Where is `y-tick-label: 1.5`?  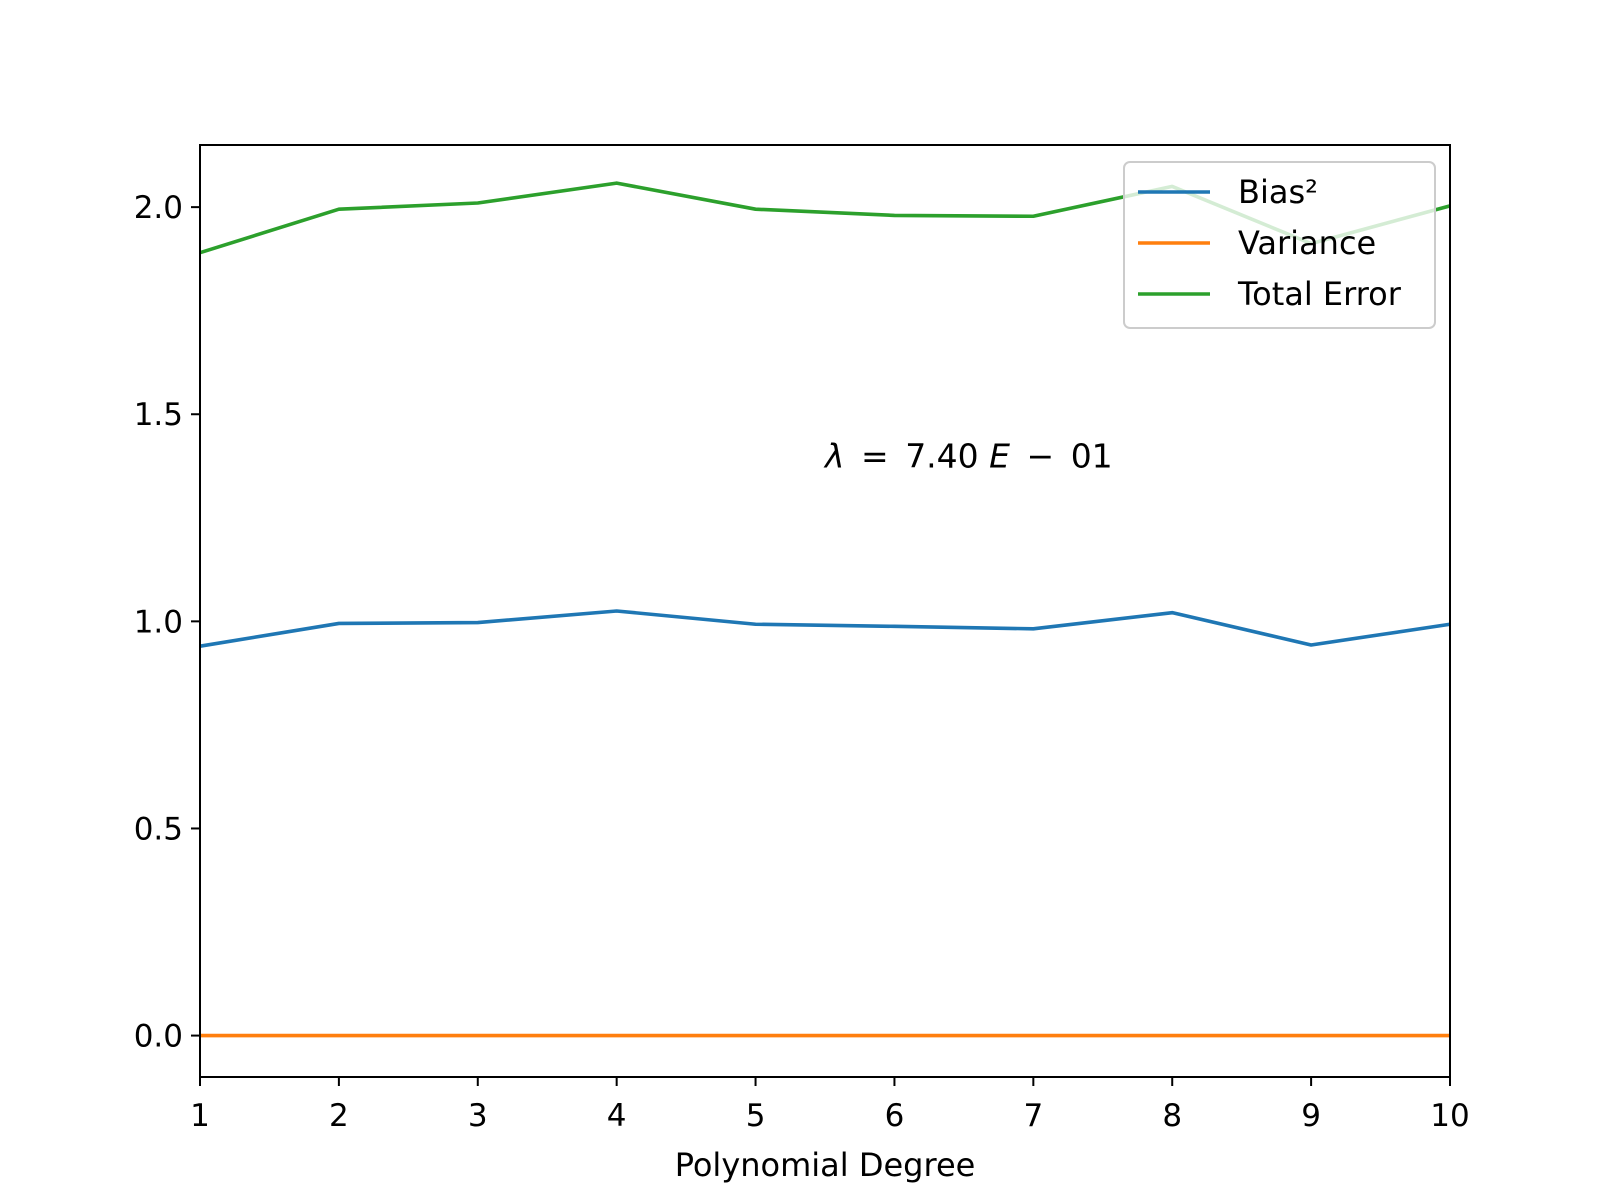
y-tick-label: 1.5 is located at coordinates (158, 415).